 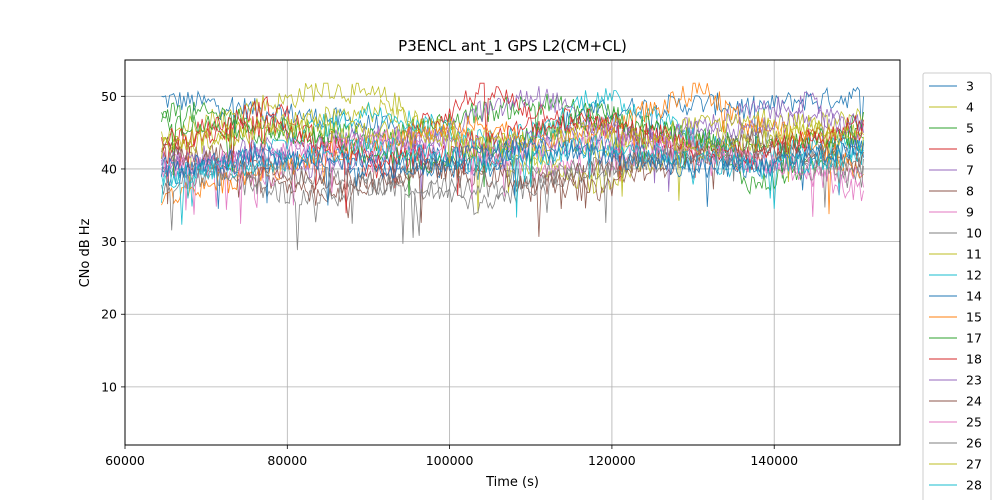 What do you see at coordinates (970, 86) in the screenshot?
I see `legend-entry-label: 3` at bounding box center [970, 86].